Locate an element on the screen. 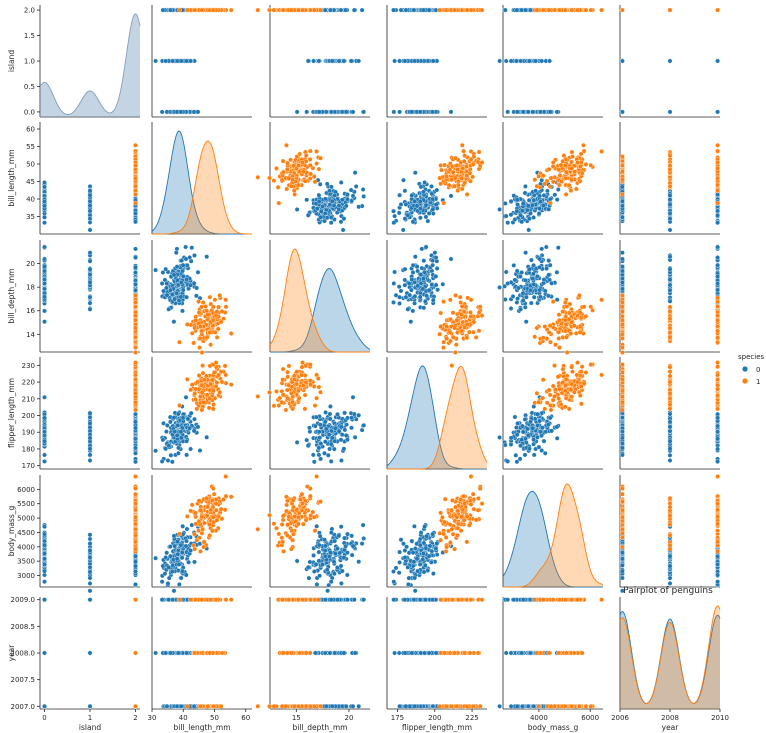  panel-bill_length_mm-vs-flipper_length_mm is located at coordinates (436, 178).